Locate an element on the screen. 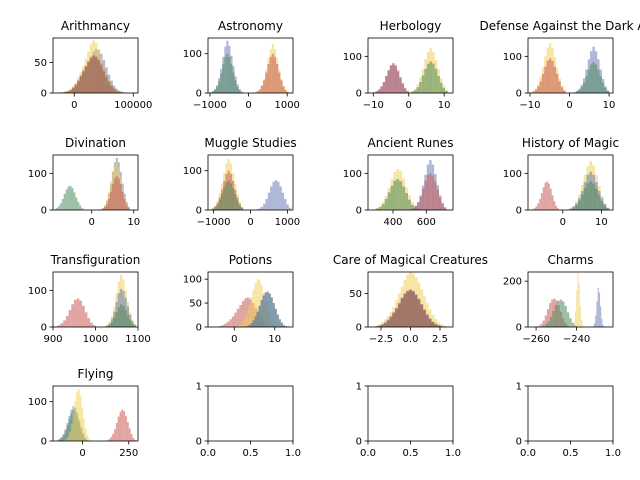 This screenshot has width=640, height=480. subplot-title: History of Magic is located at coordinates (570, 143).